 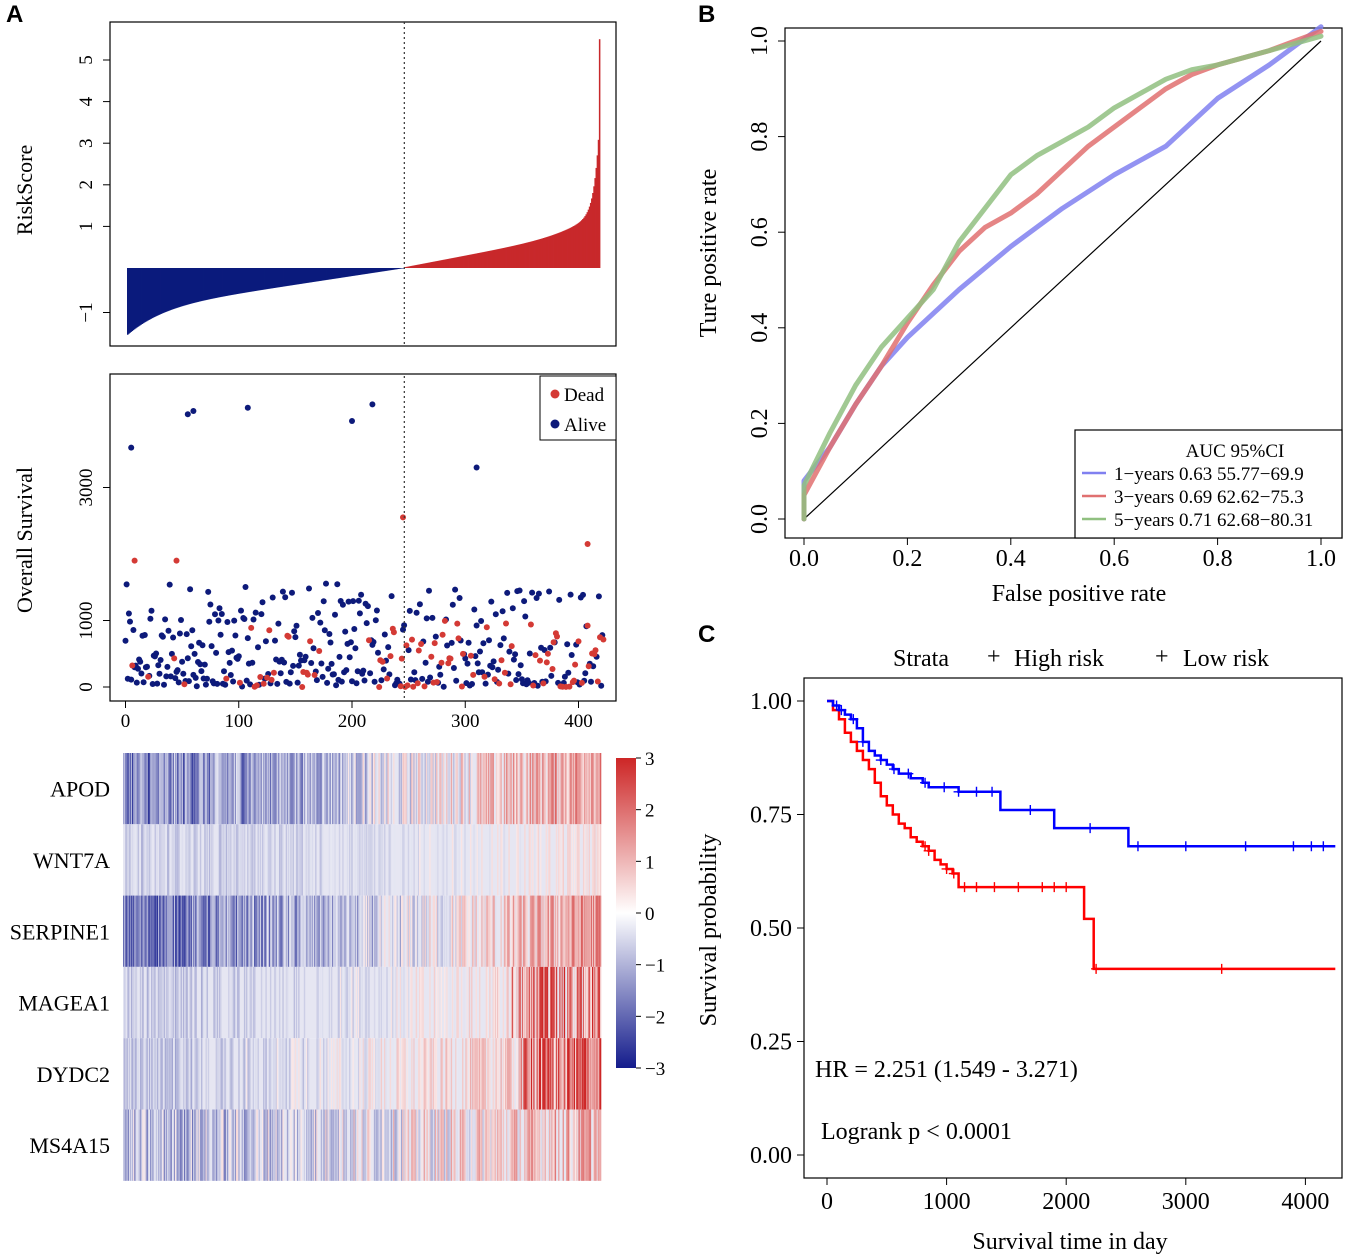 What do you see at coordinates (73, 1074) in the screenshot?
I see `heatmap-gene-label: DYDC2` at bounding box center [73, 1074].